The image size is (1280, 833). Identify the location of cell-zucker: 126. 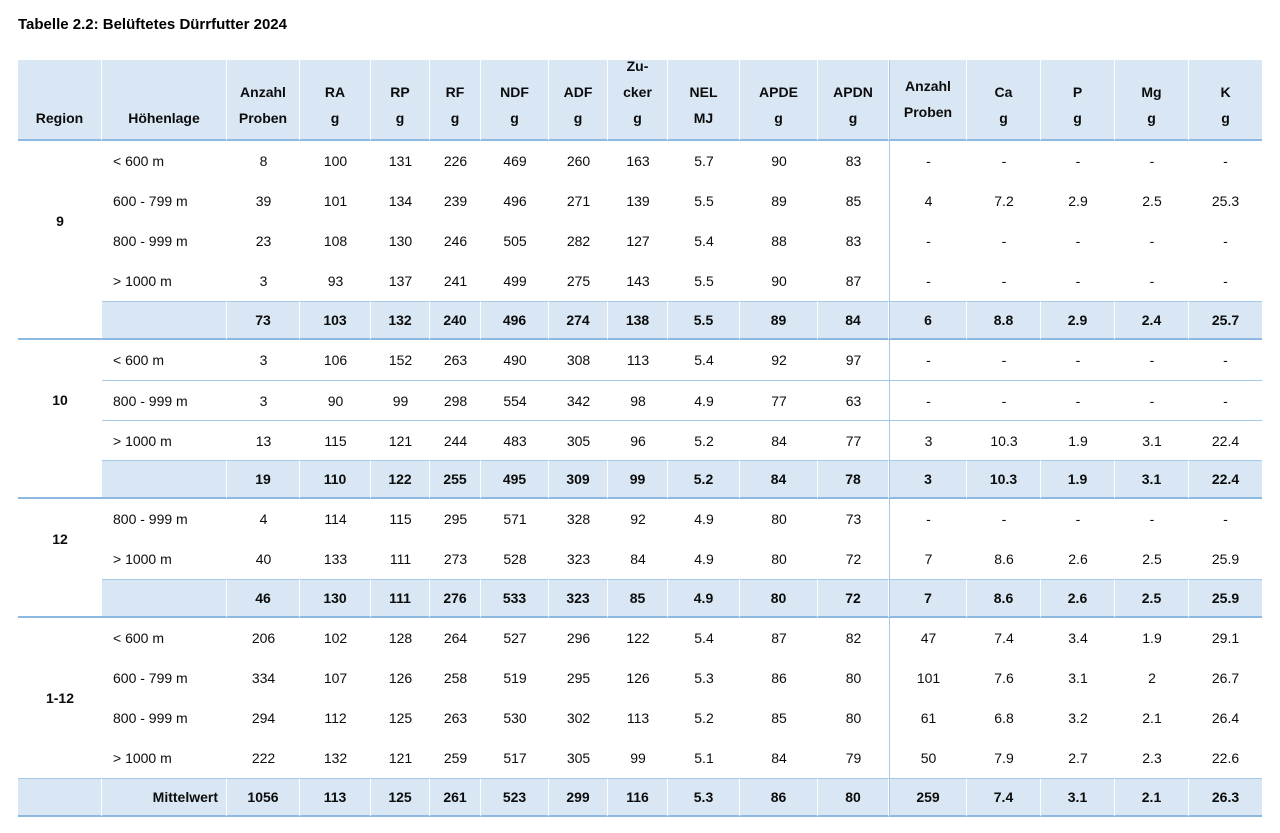
(638, 678).